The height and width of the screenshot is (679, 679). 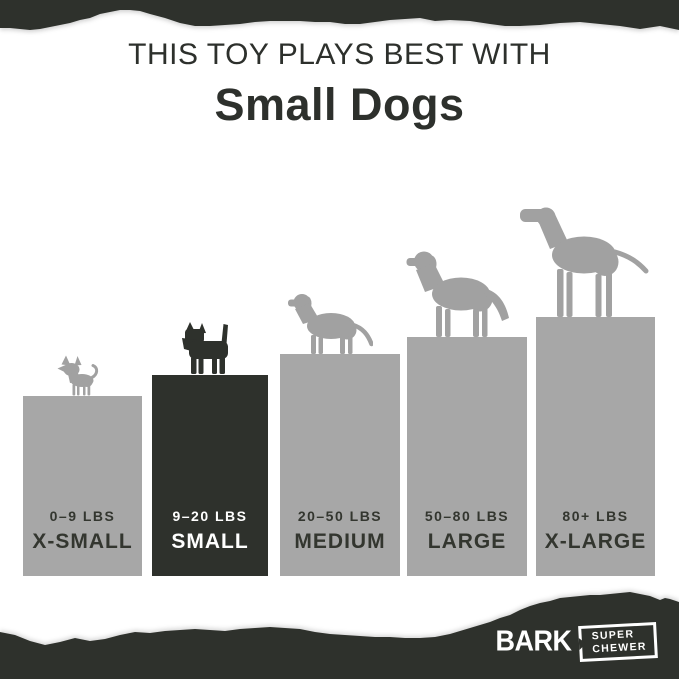 What do you see at coordinates (210, 475) in the screenshot?
I see `bar-small-highlighted: 9–20 LBS SMALL` at bounding box center [210, 475].